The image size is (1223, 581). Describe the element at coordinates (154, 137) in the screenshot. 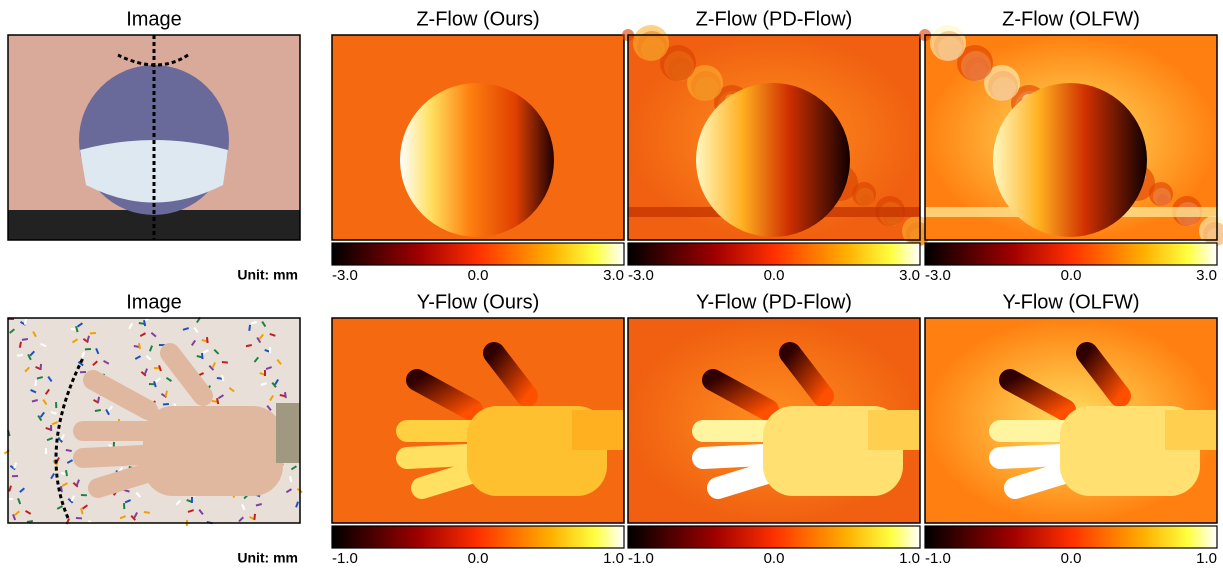

I see `input-image` at that location.